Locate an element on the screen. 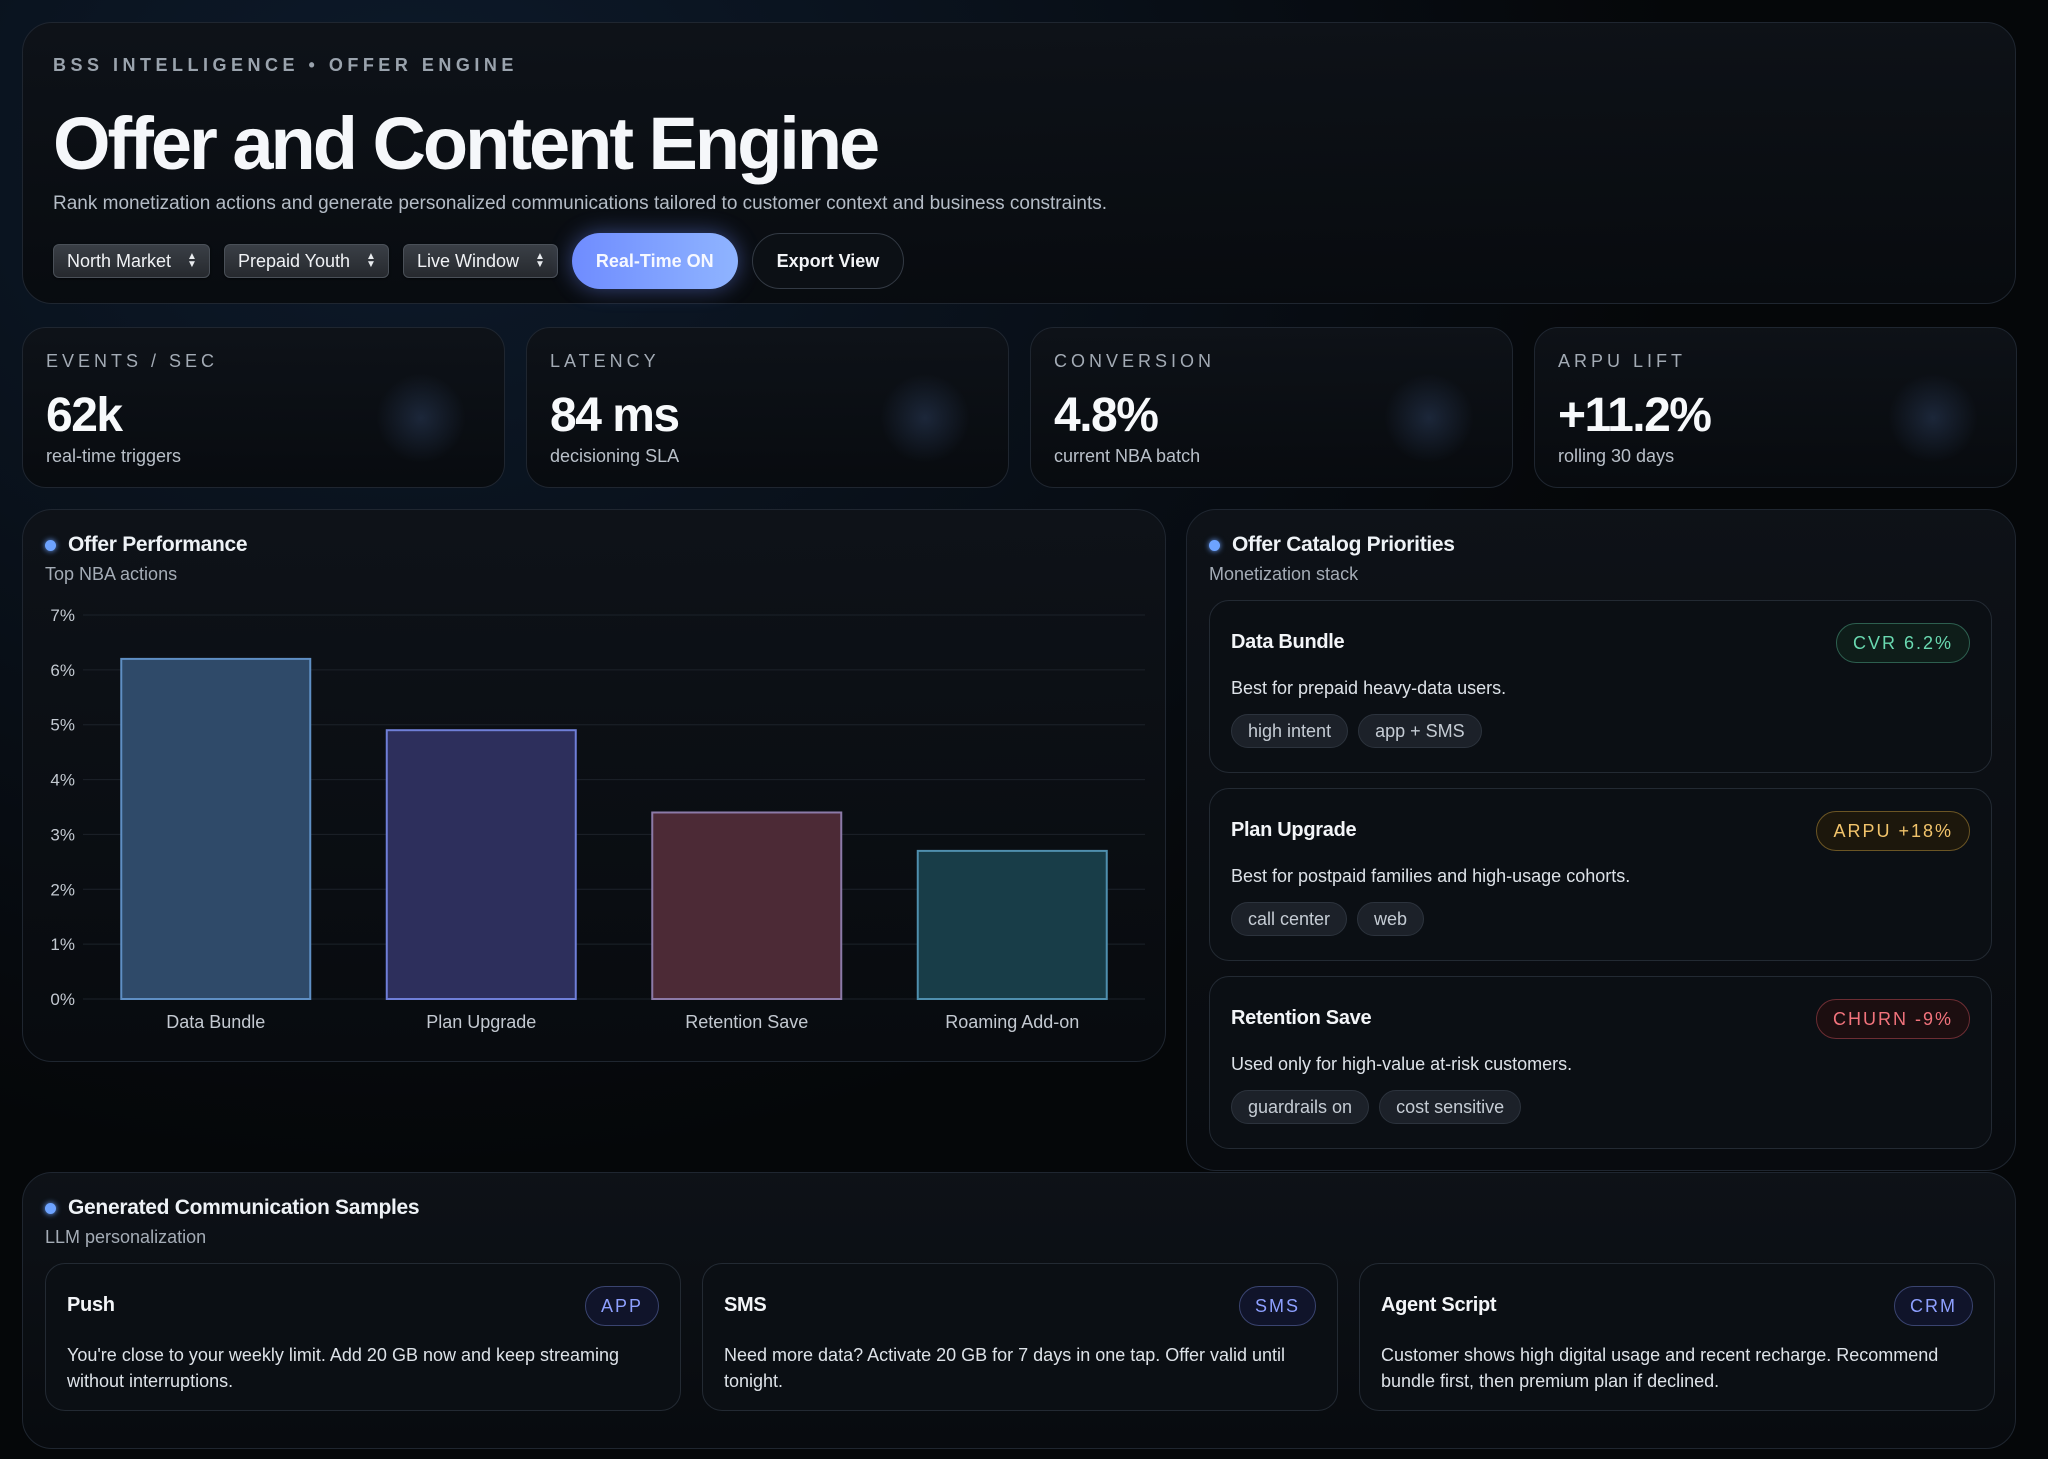 This screenshot has height=1459, width=2048. y-tick-label: 1% is located at coordinates (62, 944).